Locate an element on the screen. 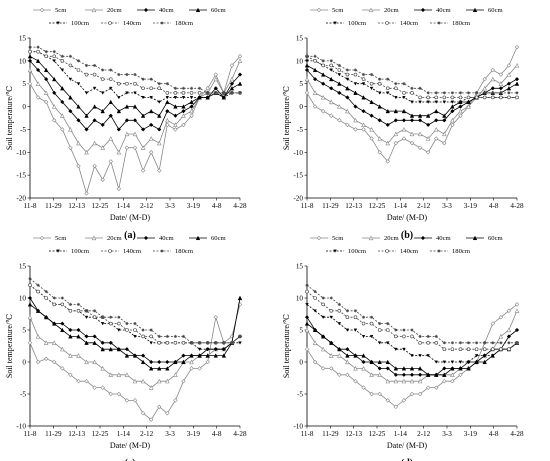 The width and height of the screenshot is (550, 461). x-tick-label: 12-13 is located at coordinates (76, 206).